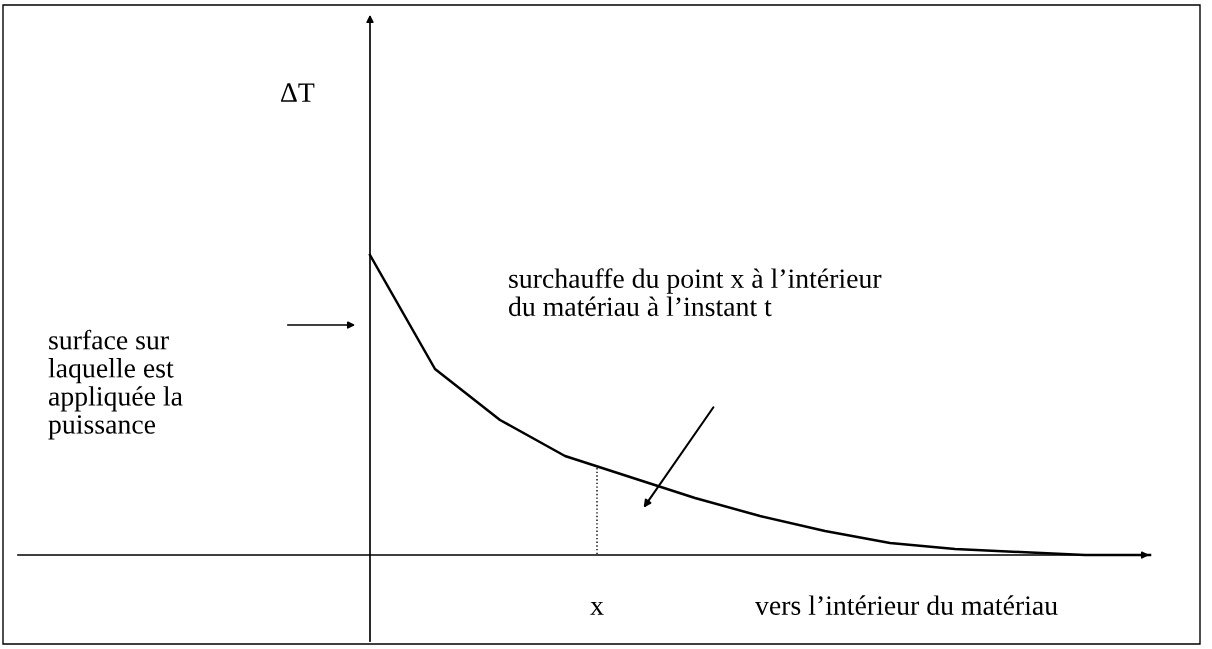 This screenshot has height=649, width=1212. Describe the element at coordinates (906, 605) in the screenshot. I see `x-axis-title: vers l’intérieur du matériau` at that location.